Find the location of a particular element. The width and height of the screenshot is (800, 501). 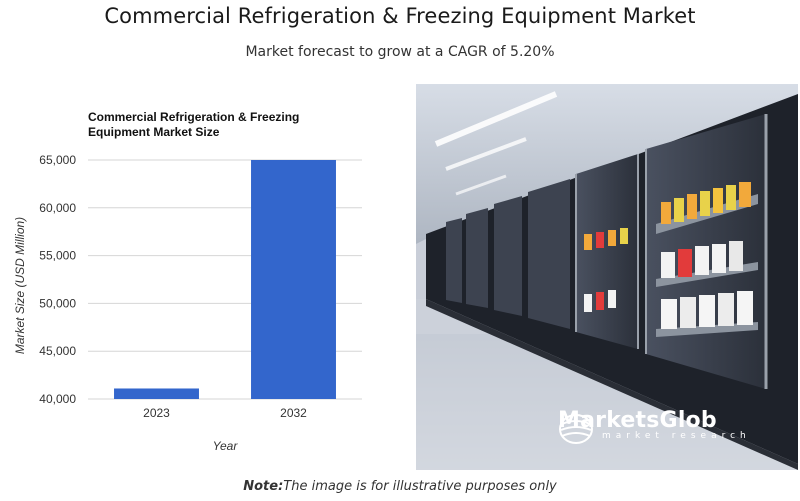

brand-watermark: MarketsGlob market research is located at coordinates (654, 424).